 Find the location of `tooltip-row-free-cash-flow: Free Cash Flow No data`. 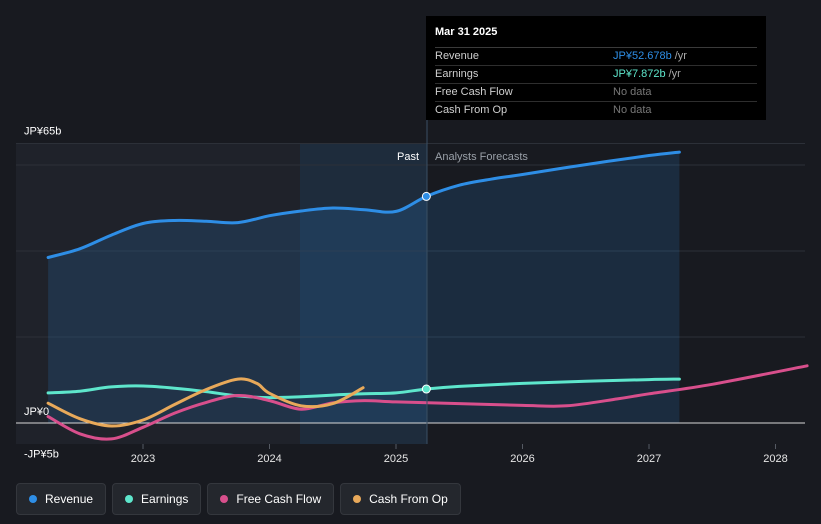

tooltip-row-free-cash-flow: Free Cash Flow No data is located at coordinates (596, 93).